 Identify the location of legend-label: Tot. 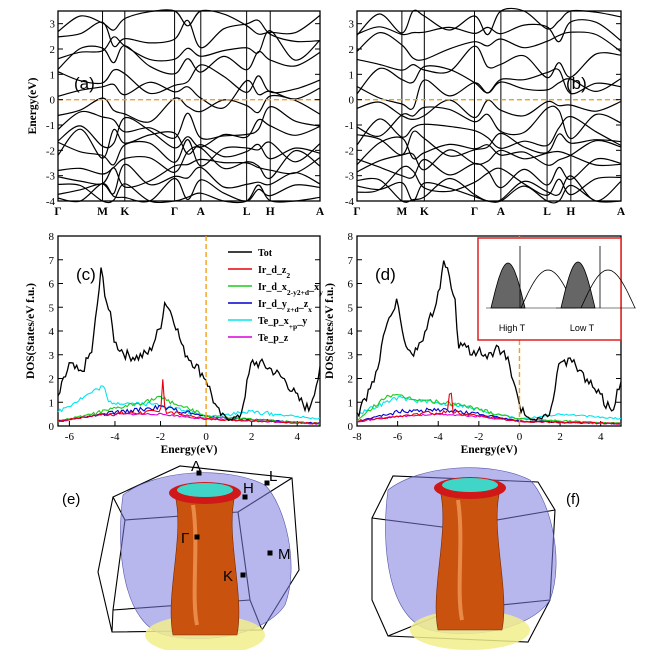
(265, 253).